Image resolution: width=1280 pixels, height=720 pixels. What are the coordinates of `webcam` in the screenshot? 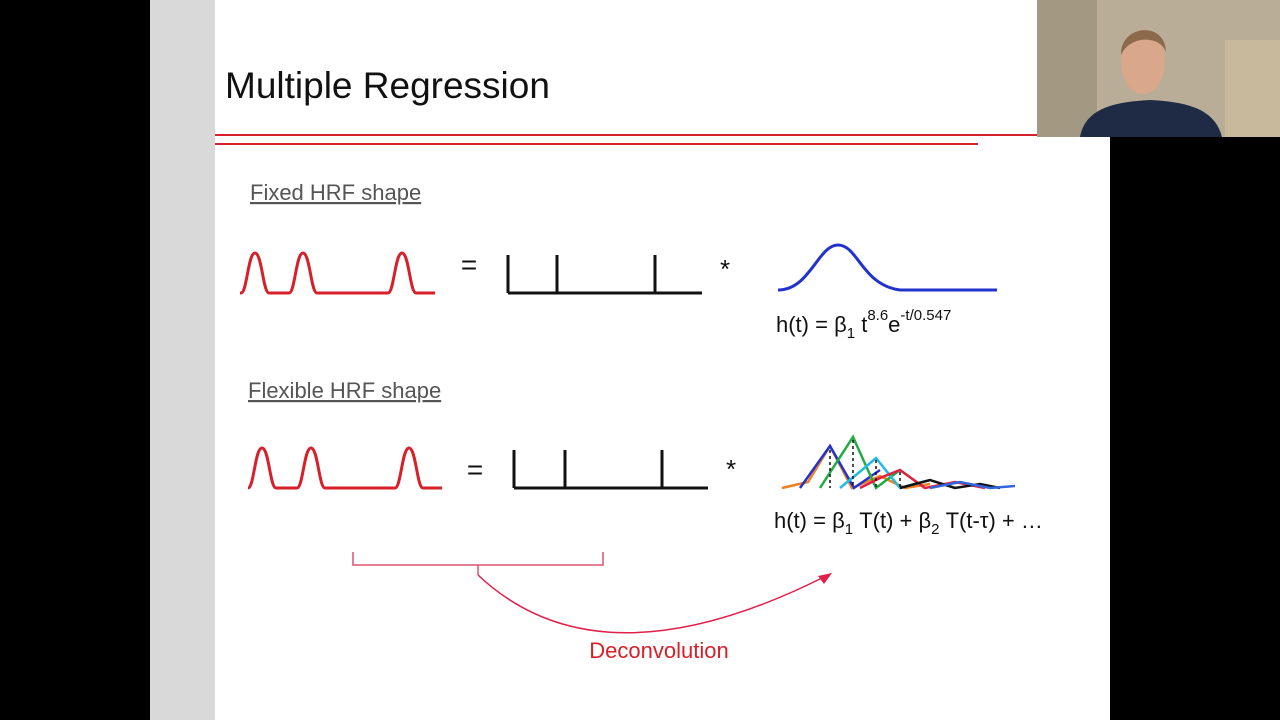 It's located at (1158, 68).